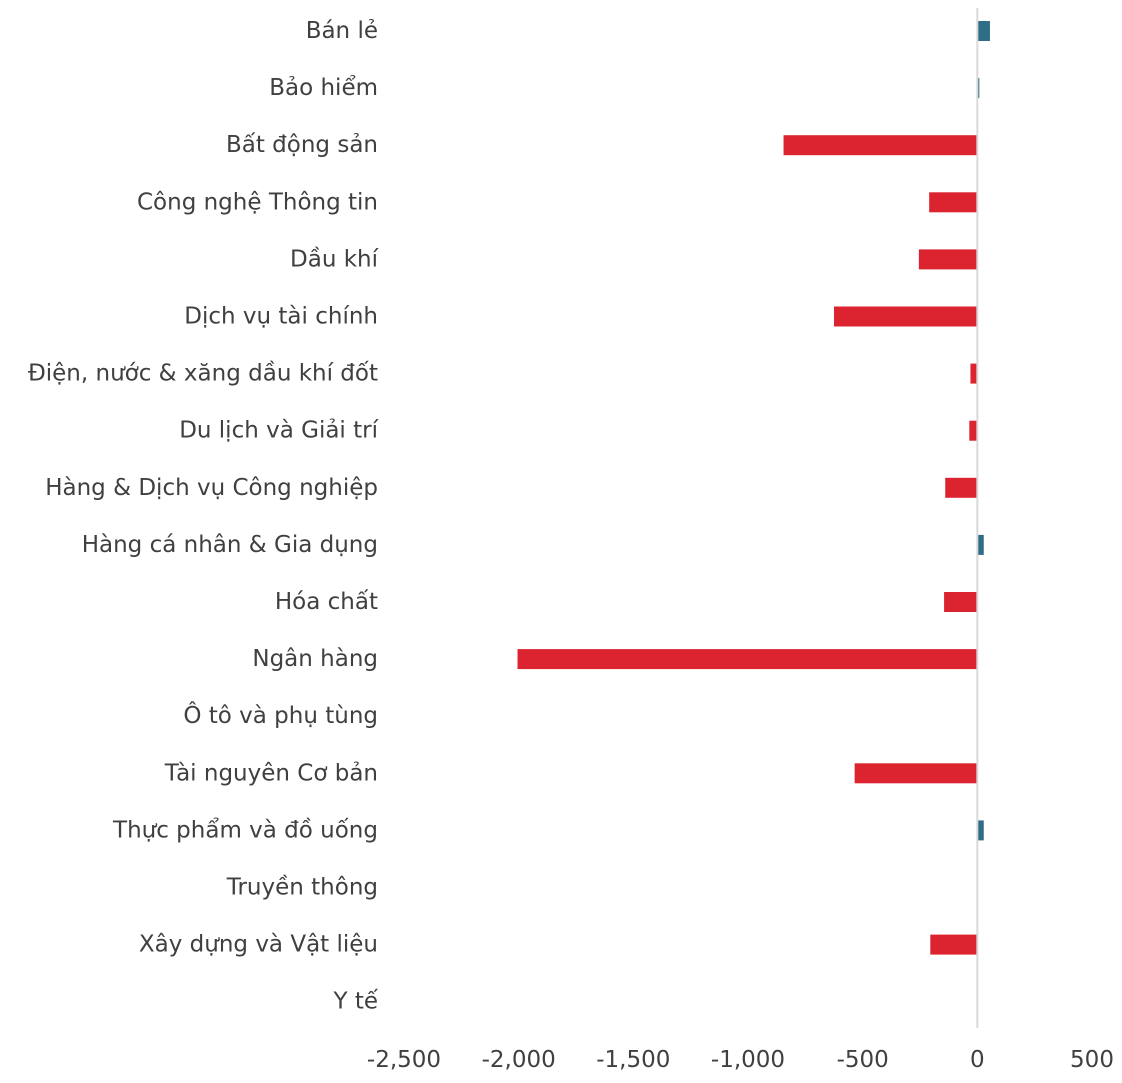  I want to click on bar-dich-vu-tai-chinh, so click(906, 316).